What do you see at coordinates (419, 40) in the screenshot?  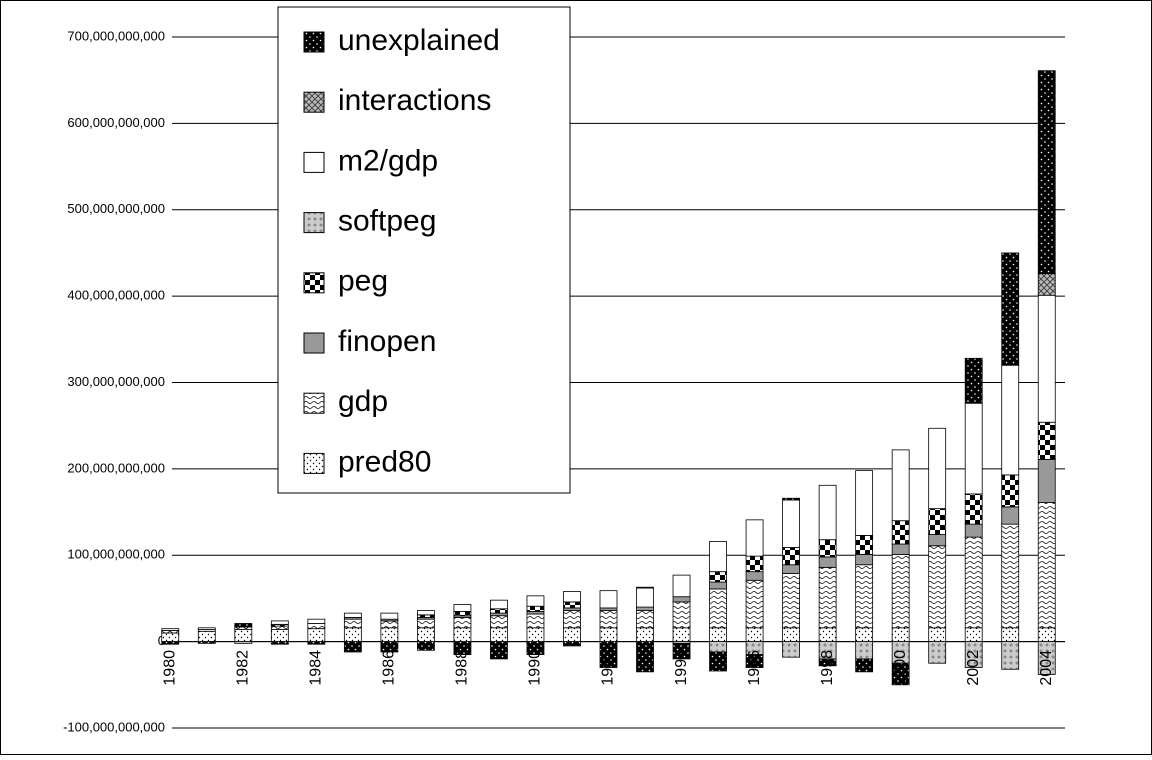 I see `legend-label: unexplained` at bounding box center [419, 40].